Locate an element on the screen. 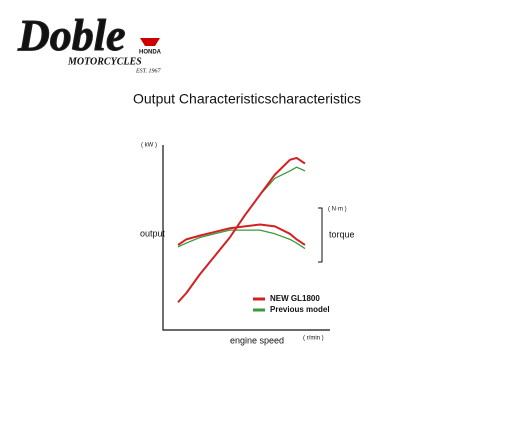 Image resolution: width=510 pixels, height=428 pixels. logo: Doble HONDA MOTORCYCLES EST. 1967 is located at coordinates (89, 43).